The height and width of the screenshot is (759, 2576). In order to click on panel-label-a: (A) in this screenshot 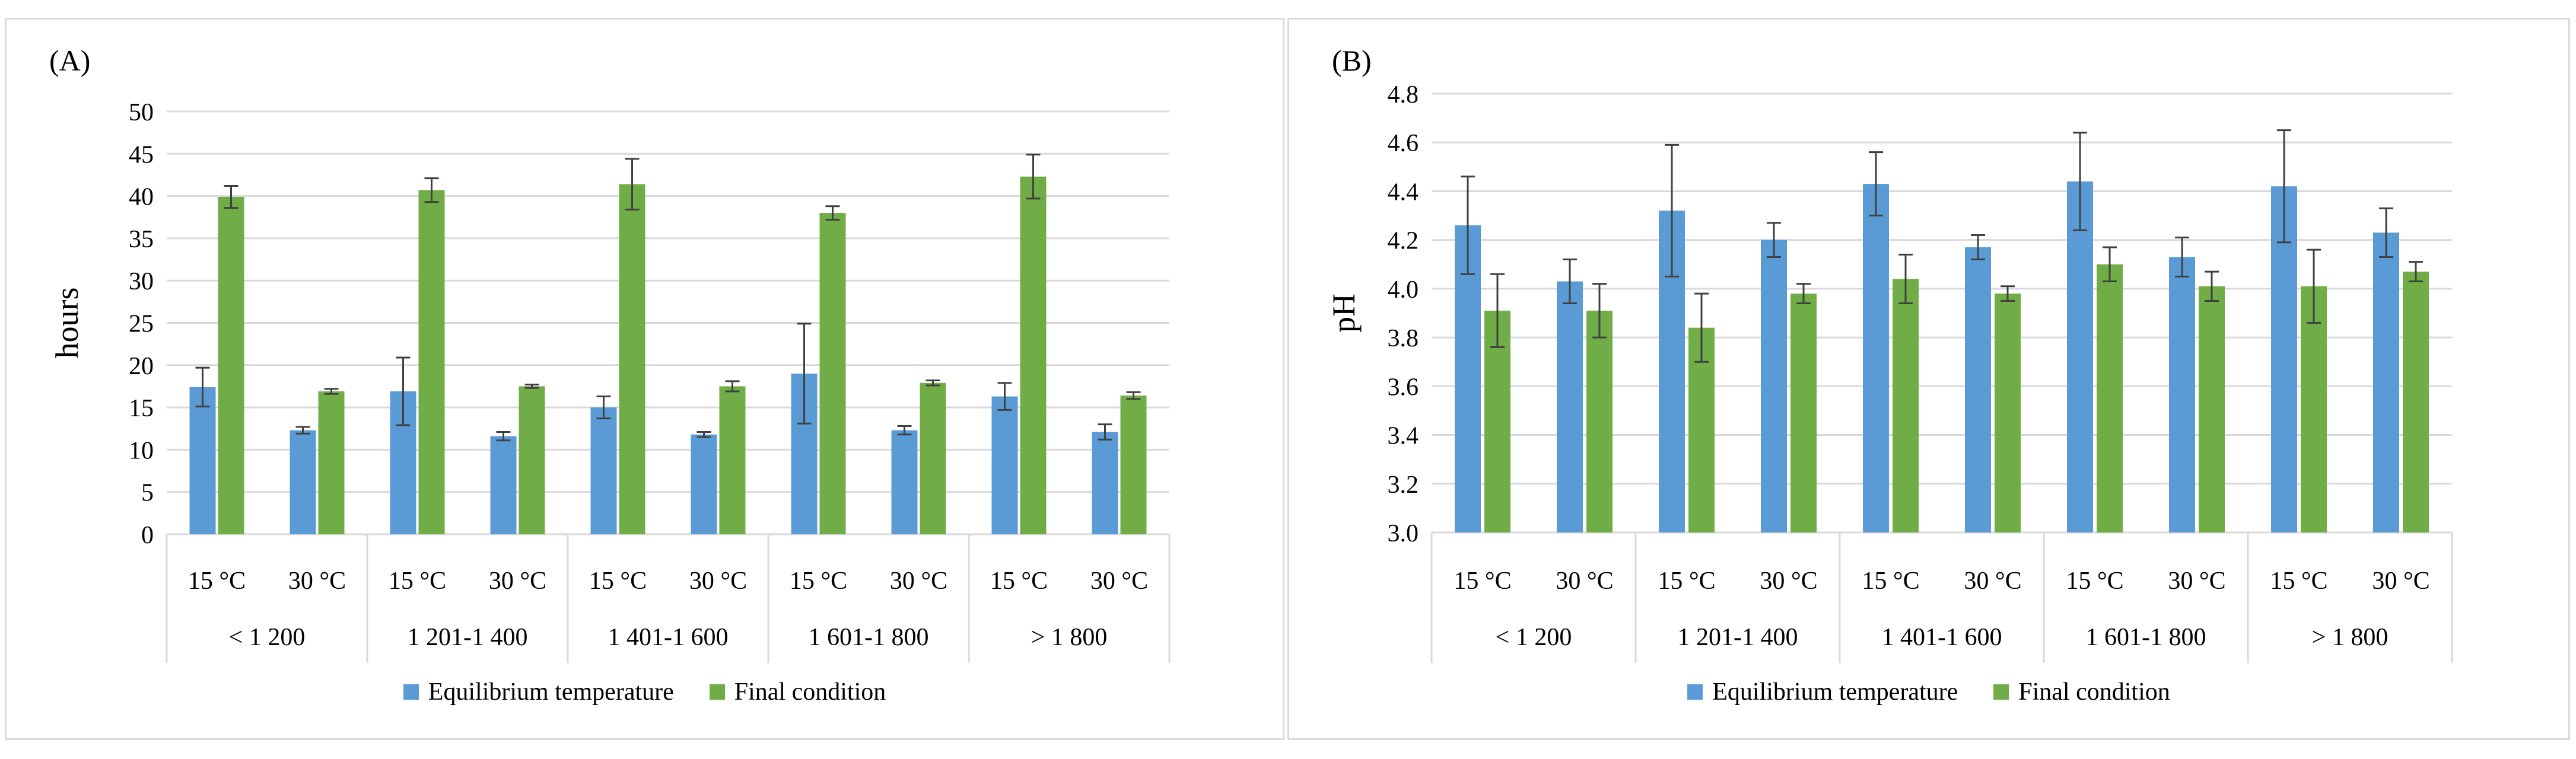, I will do `click(70, 61)`.